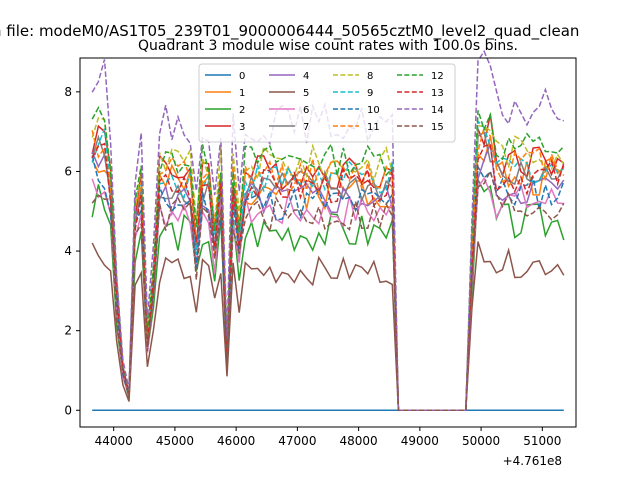  I want to click on x-tick-label: 50000, so click(481, 441).